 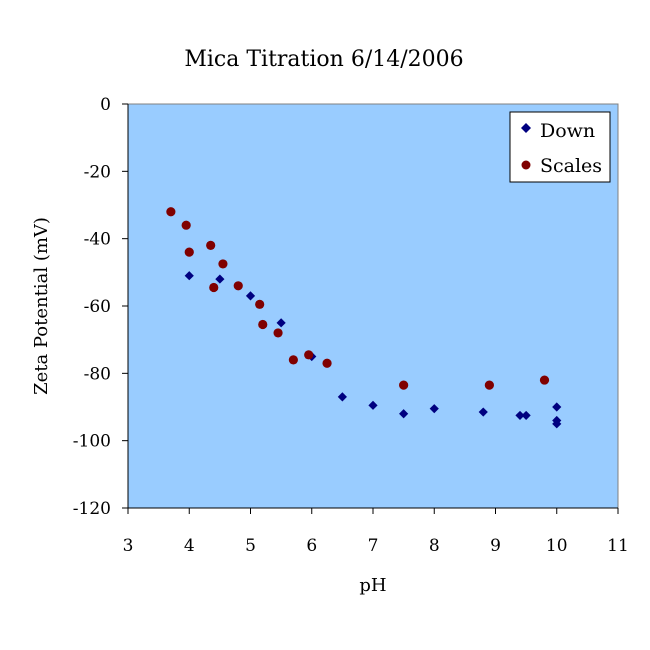 I want to click on legend-label-scales: Scales, so click(x=571, y=166).